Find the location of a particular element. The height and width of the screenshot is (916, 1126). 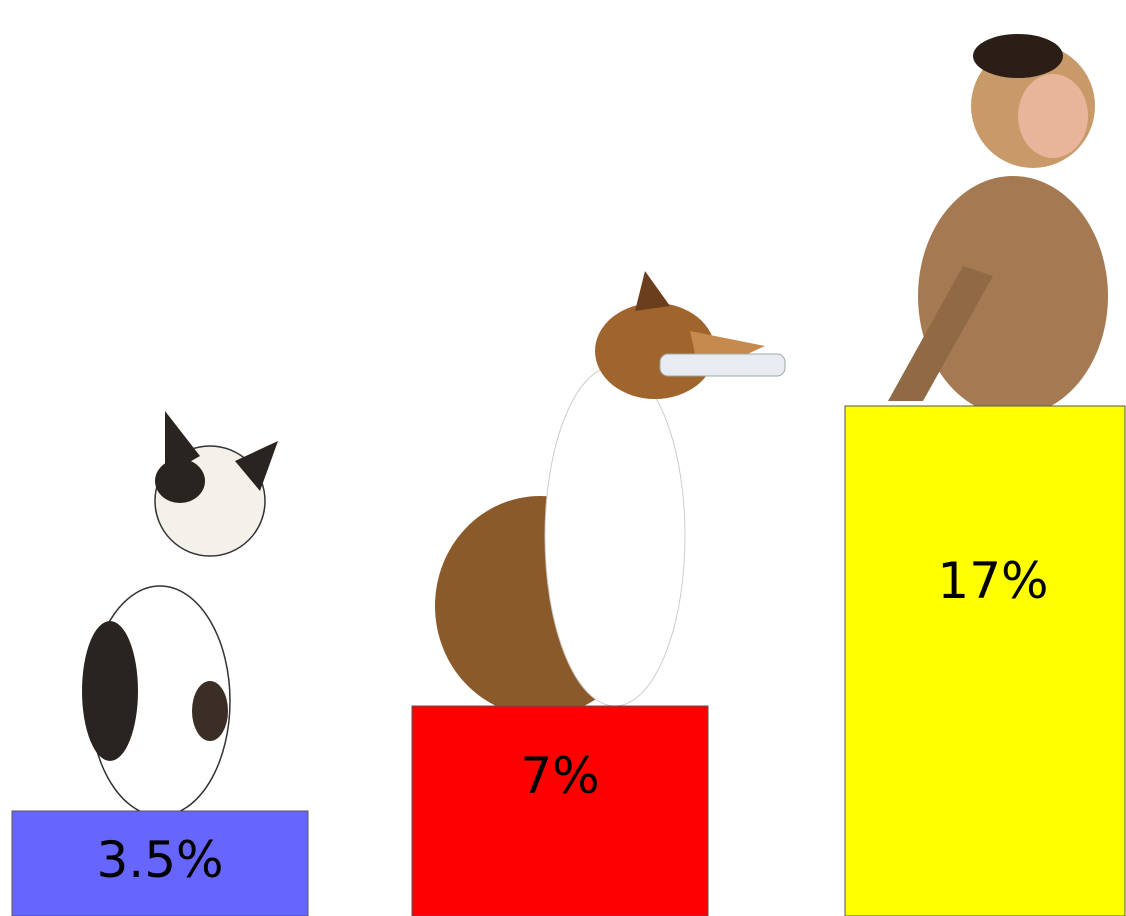

cat-ear is located at coordinates (256, 466).